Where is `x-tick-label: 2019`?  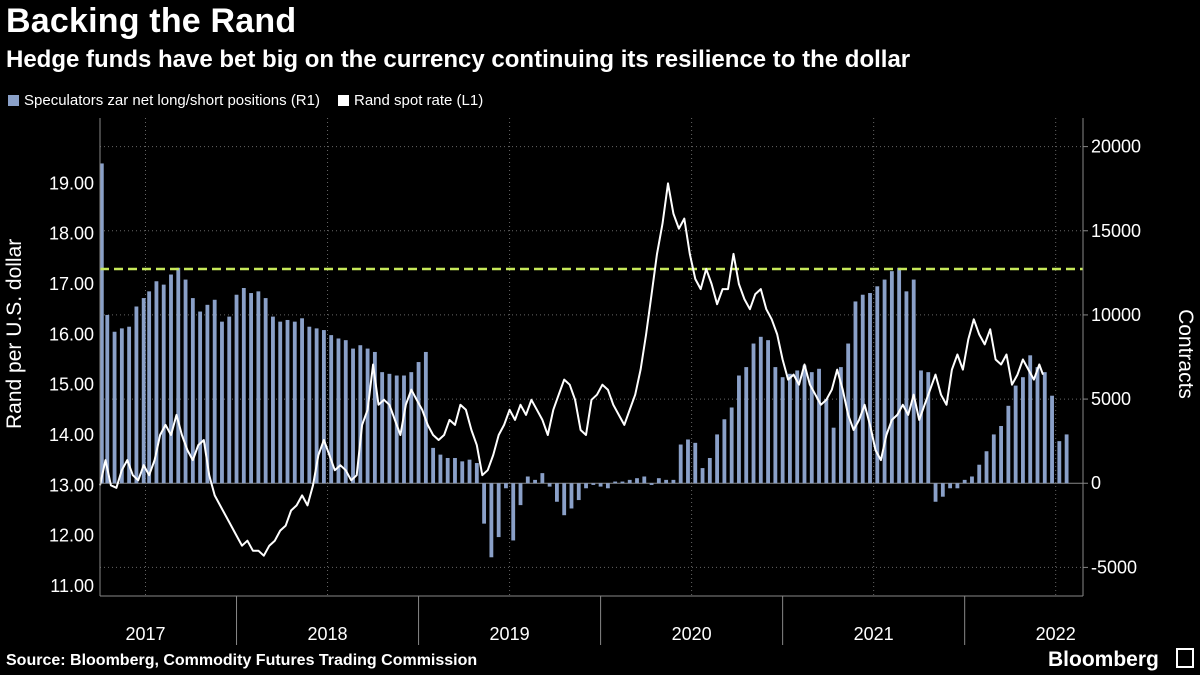 x-tick-label: 2019 is located at coordinates (510, 634).